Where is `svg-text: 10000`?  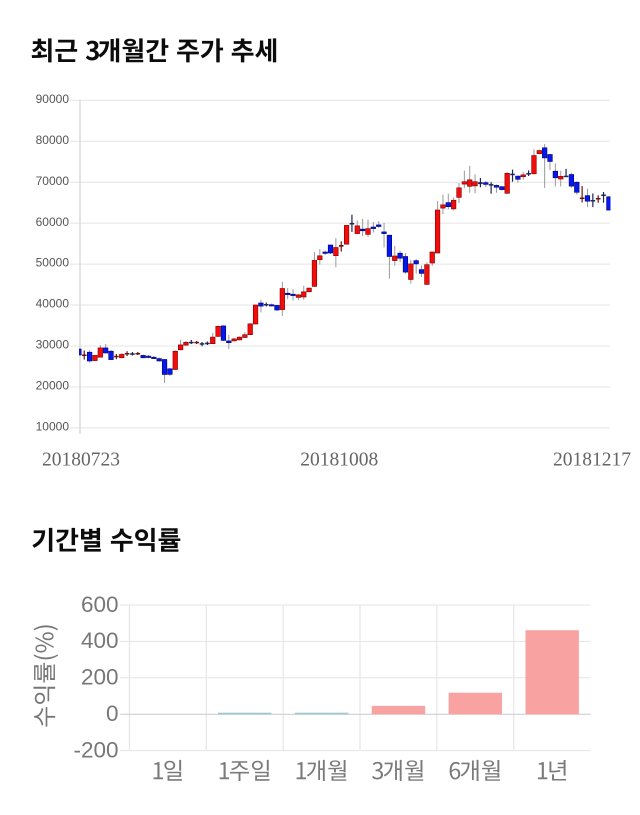 svg-text: 10000 is located at coordinates (53, 427).